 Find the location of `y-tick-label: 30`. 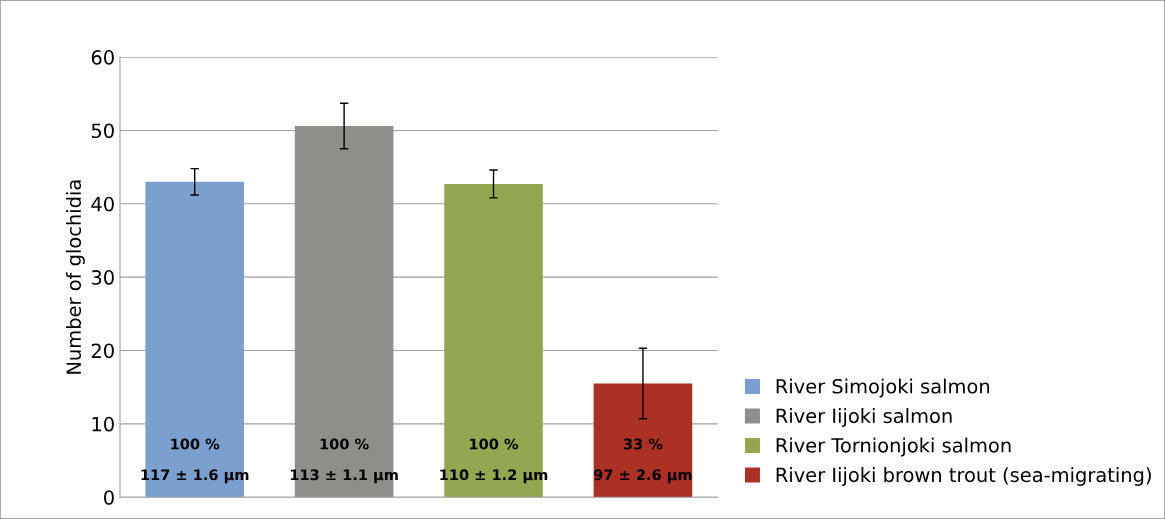

y-tick-label: 30 is located at coordinates (102, 277).